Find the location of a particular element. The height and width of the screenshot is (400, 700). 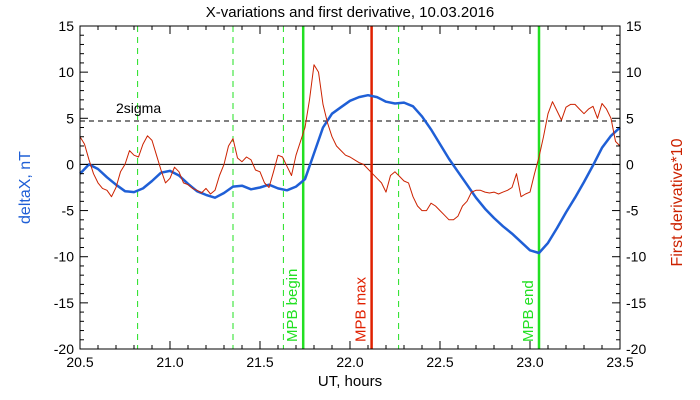

x-tick-label: 20.5 is located at coordinates (79, 362).